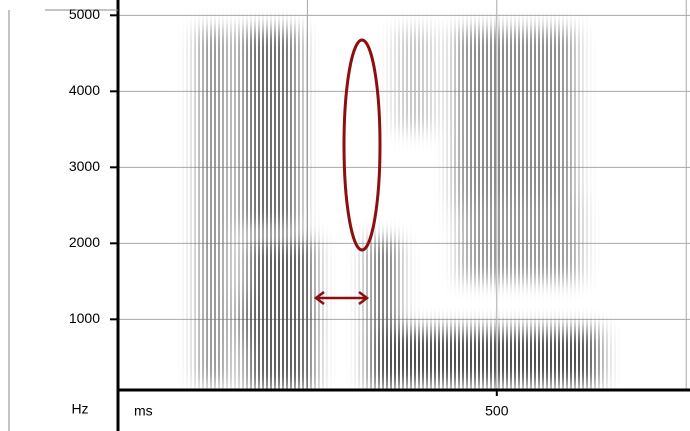 This screenshot has width=690, height=431. Describe the element at coordinates (84, 14) in the screenshot. I see `y-tick-label: 5000` at that location.